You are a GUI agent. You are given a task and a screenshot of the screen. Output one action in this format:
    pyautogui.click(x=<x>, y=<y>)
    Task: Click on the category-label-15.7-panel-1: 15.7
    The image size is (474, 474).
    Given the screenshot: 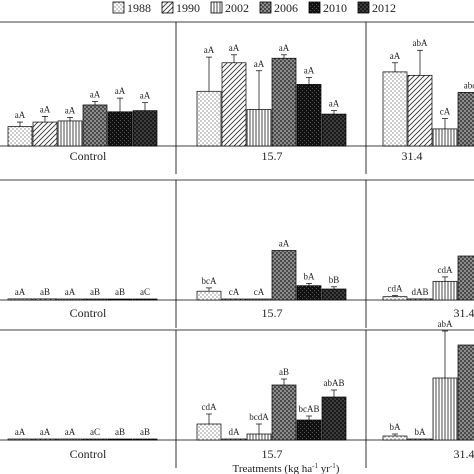 What is the action you would take?
    pyautogui.click(x=272, y=156)
    